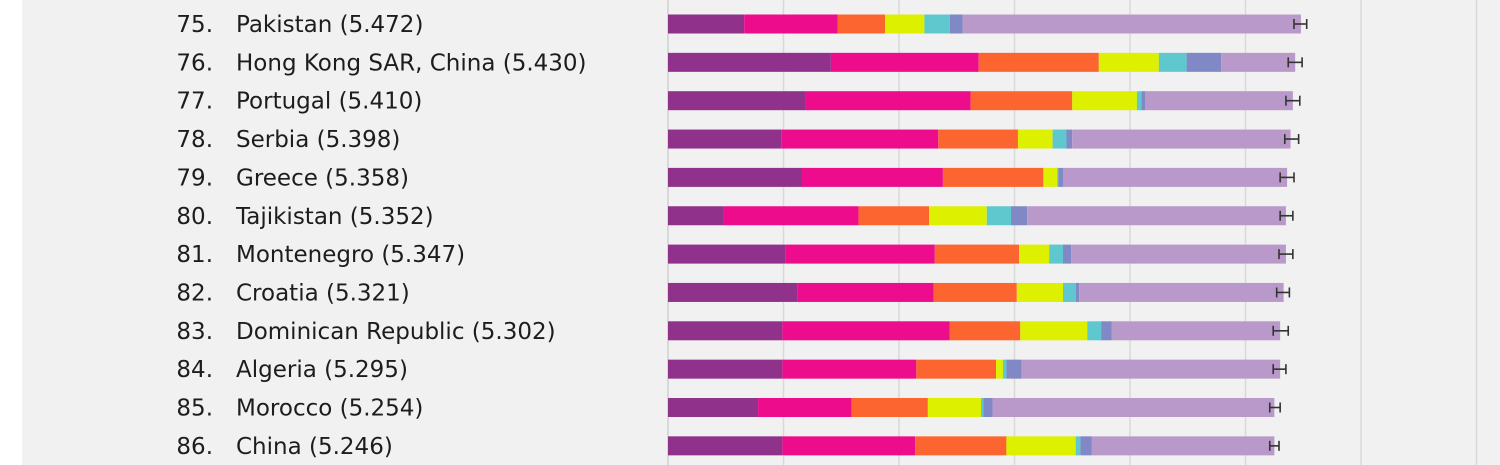 The height and width of the screenshot is (465, 1500). What do you see at coordinates (194, 25) in the screenshot?
I see `rank-label: 75.` at bounding box center [194, 25].